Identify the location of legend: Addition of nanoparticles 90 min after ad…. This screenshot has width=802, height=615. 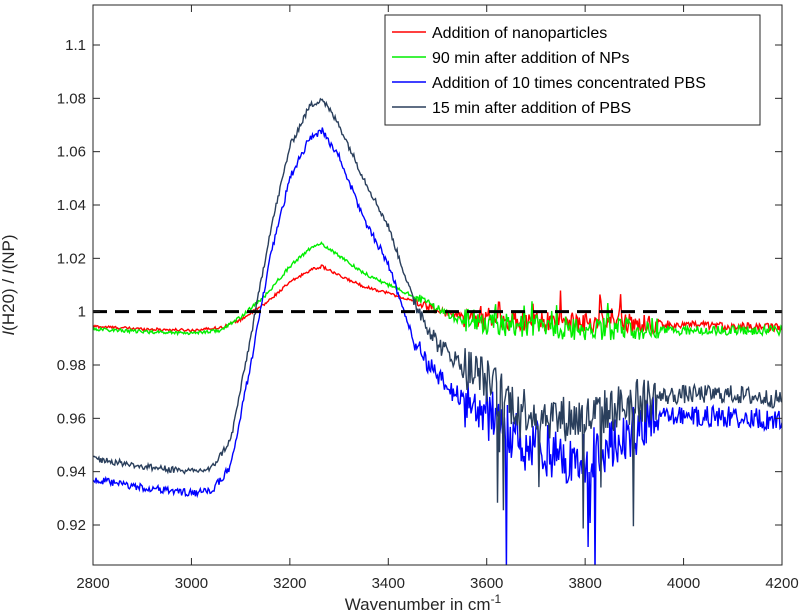
(572, 70).